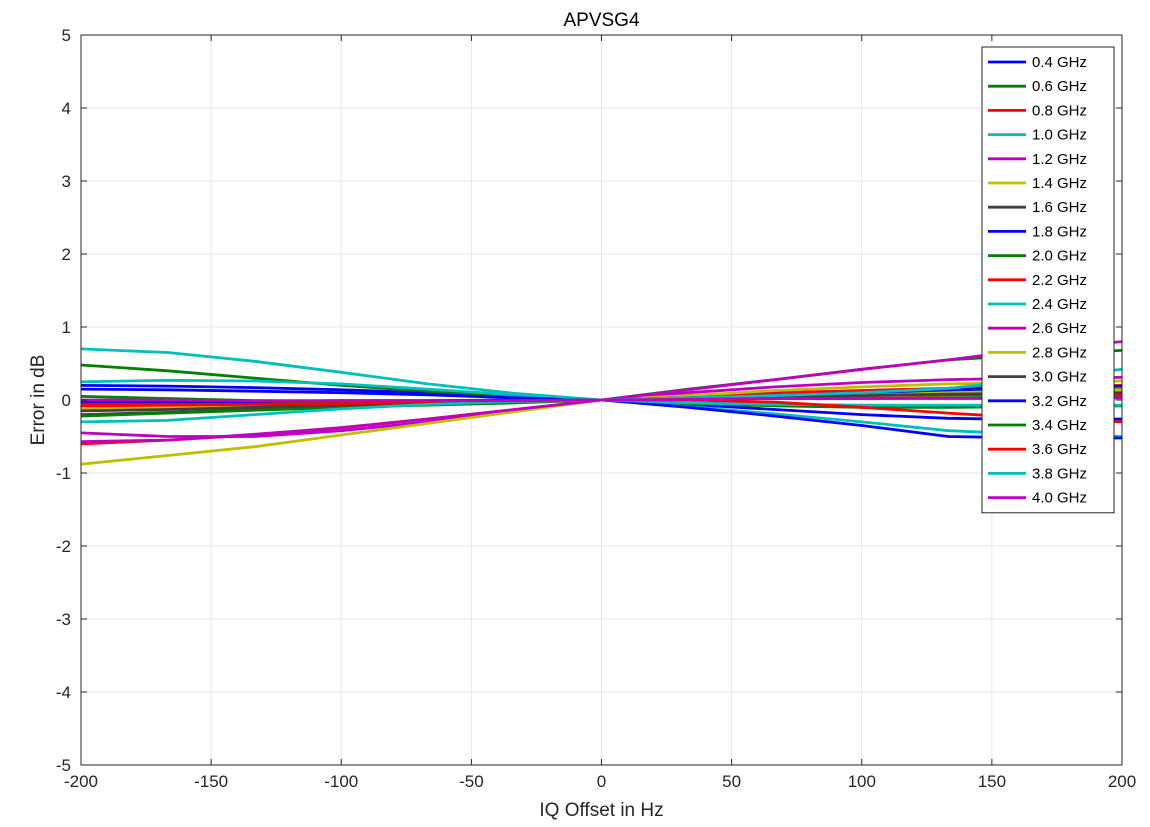 The height and width of the screenshot is (827, 1150). Describe the element at coordinates (63, 619) in the screenshot. I see `y-tick-label: -3` at that location.